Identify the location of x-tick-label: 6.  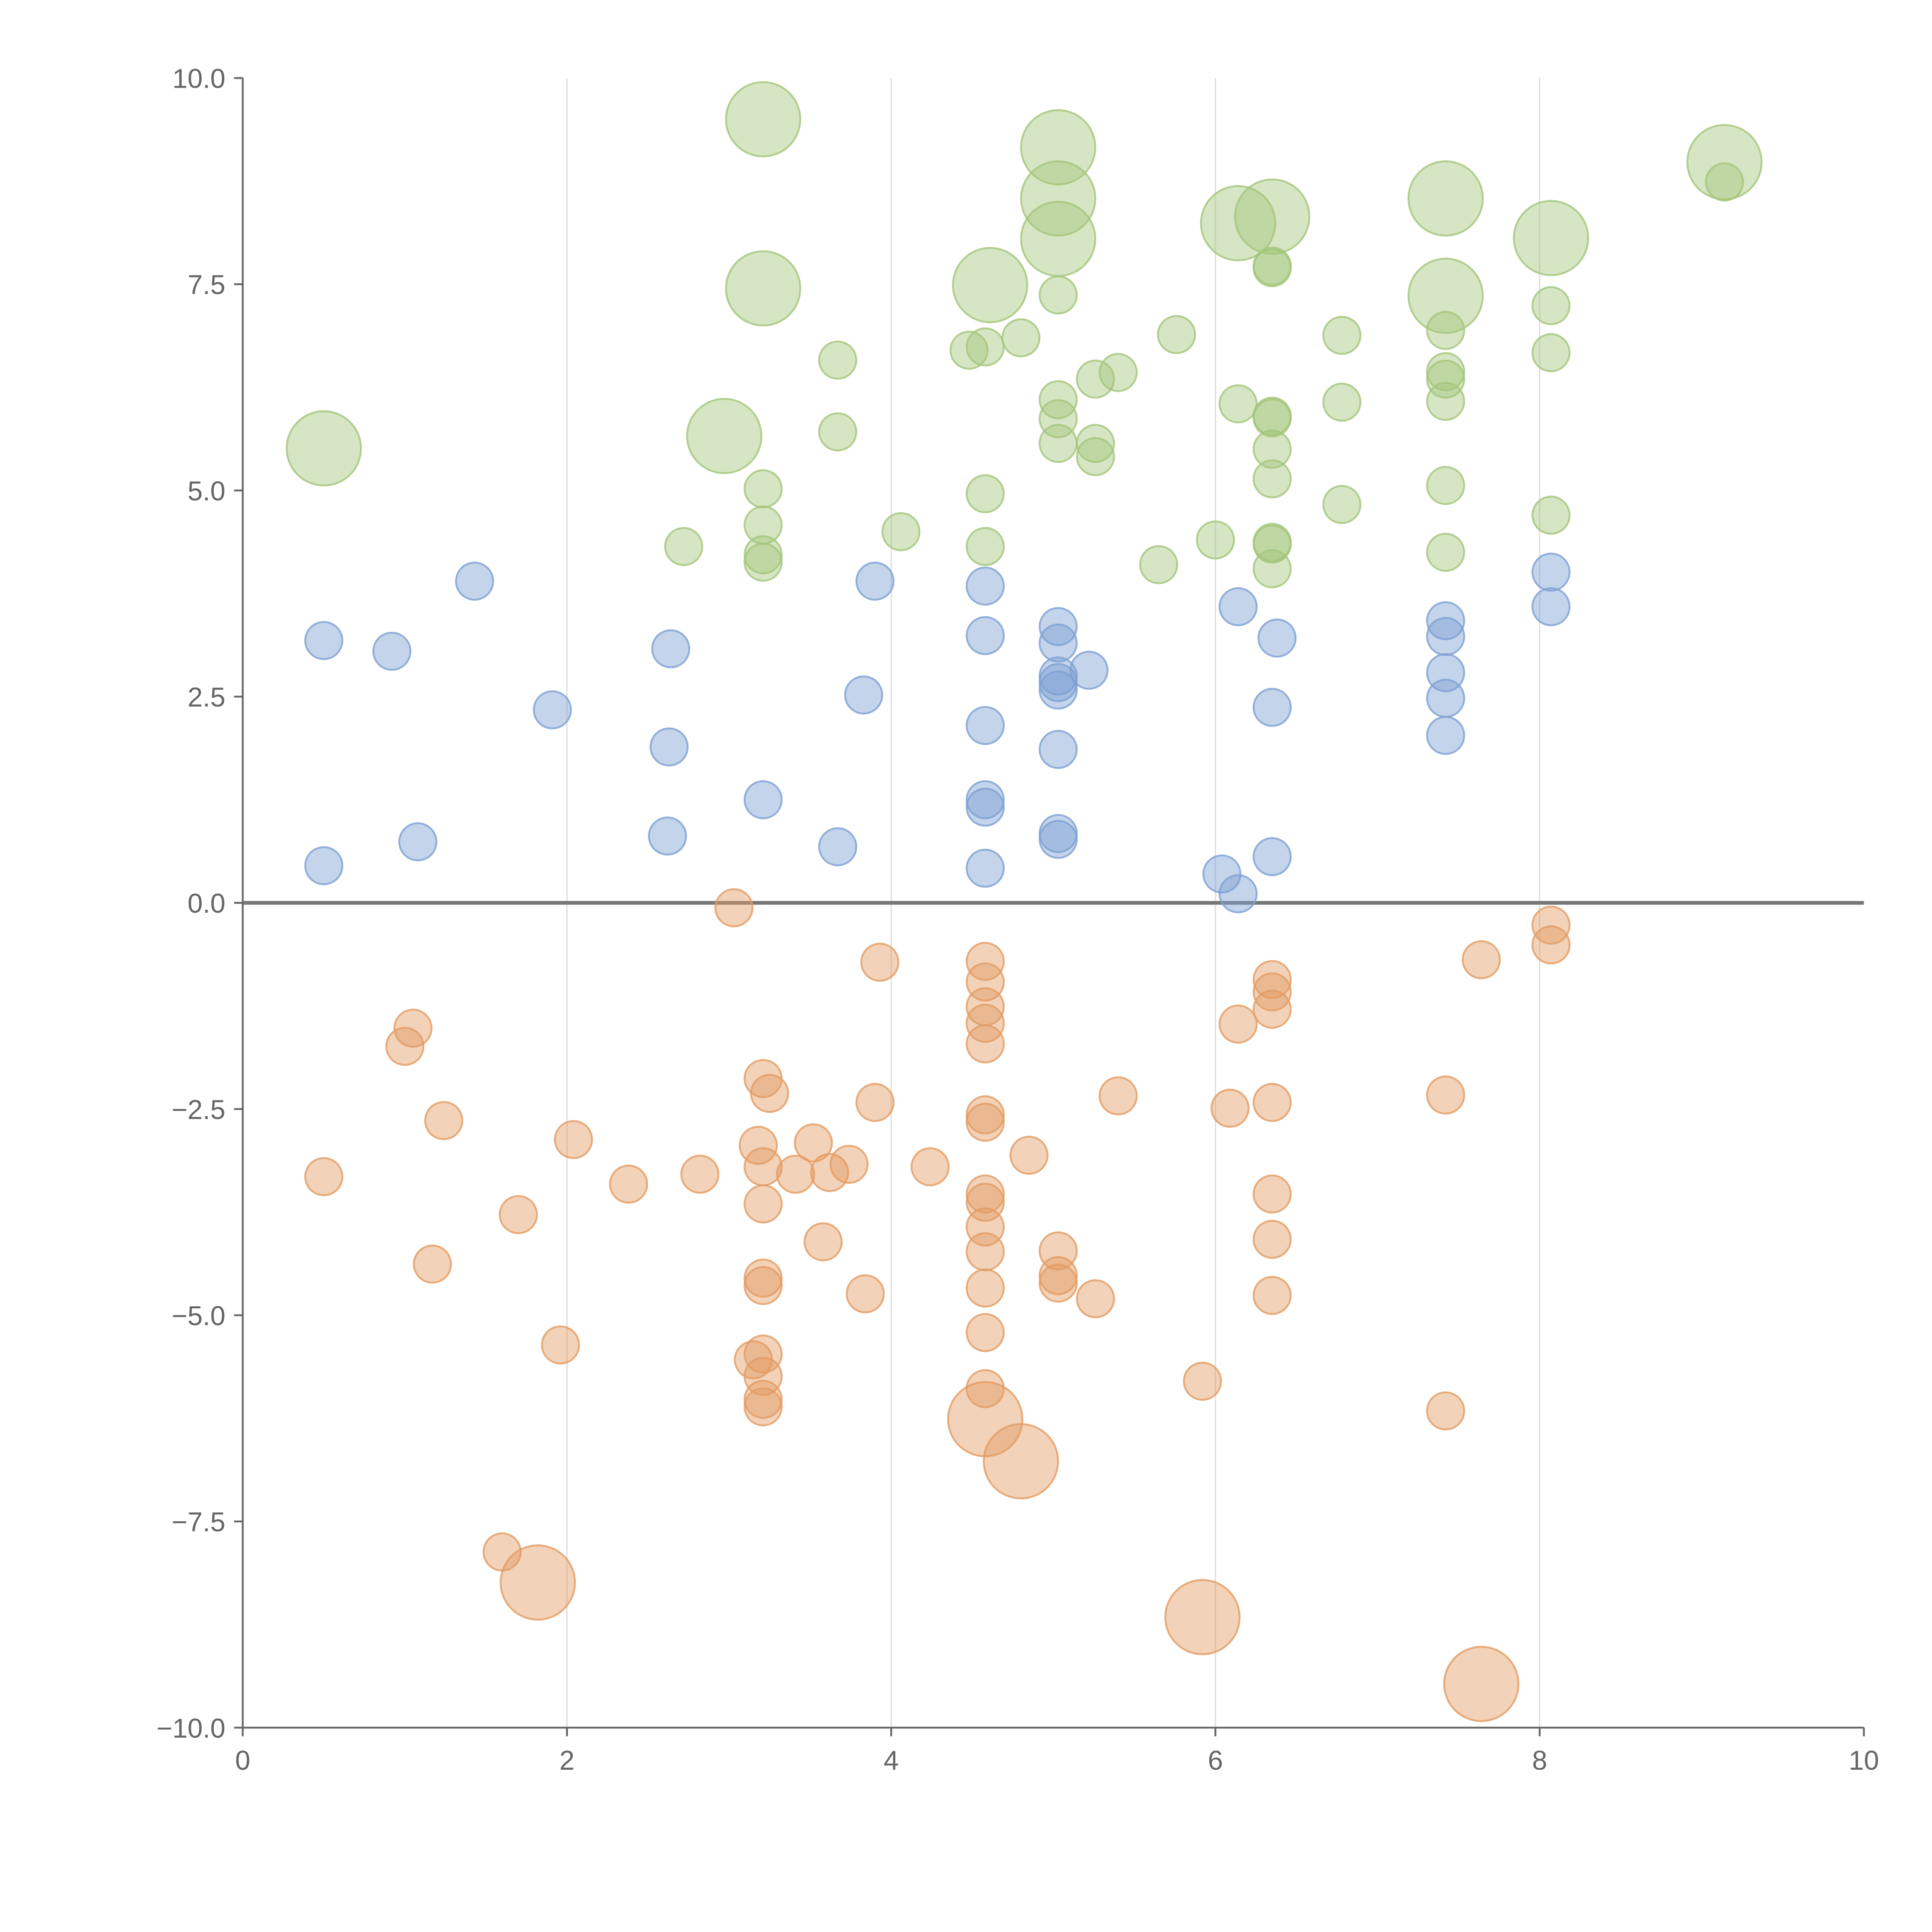
(1215, 1760).